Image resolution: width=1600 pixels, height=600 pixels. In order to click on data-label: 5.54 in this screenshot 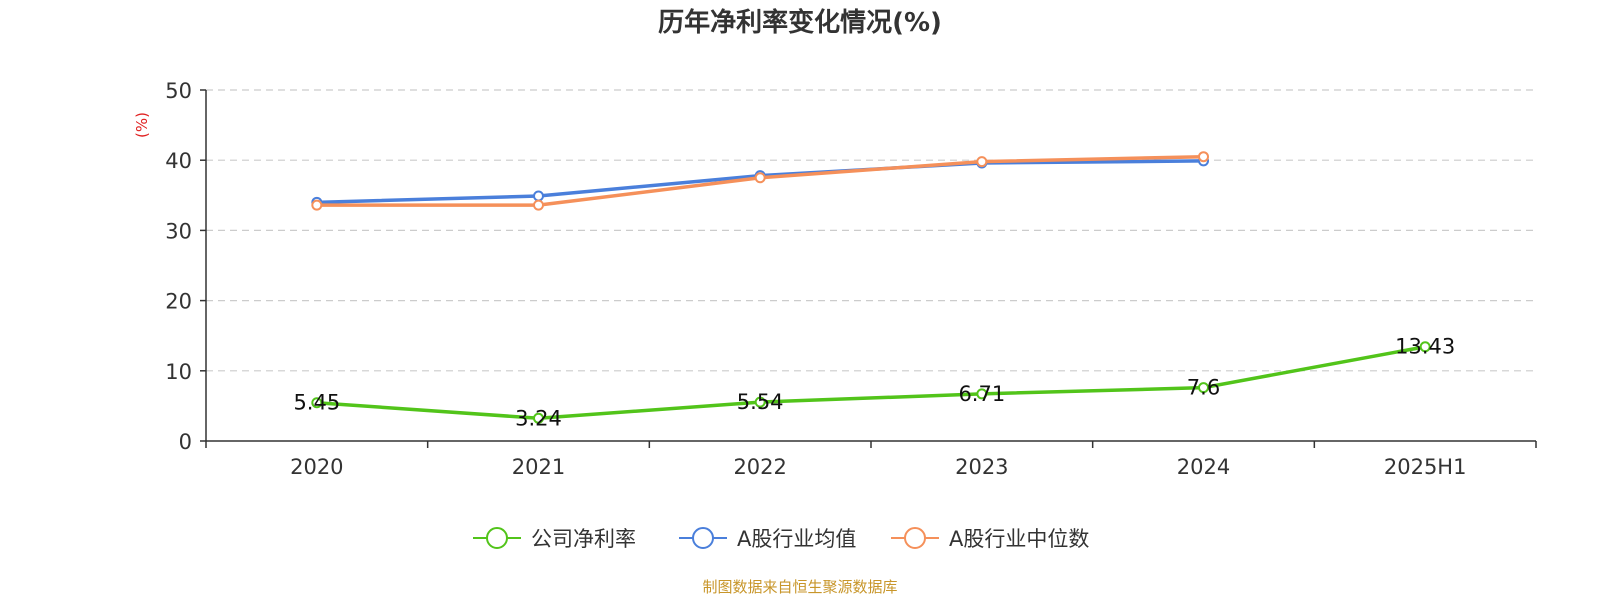, I will do `click(760, 402)`.